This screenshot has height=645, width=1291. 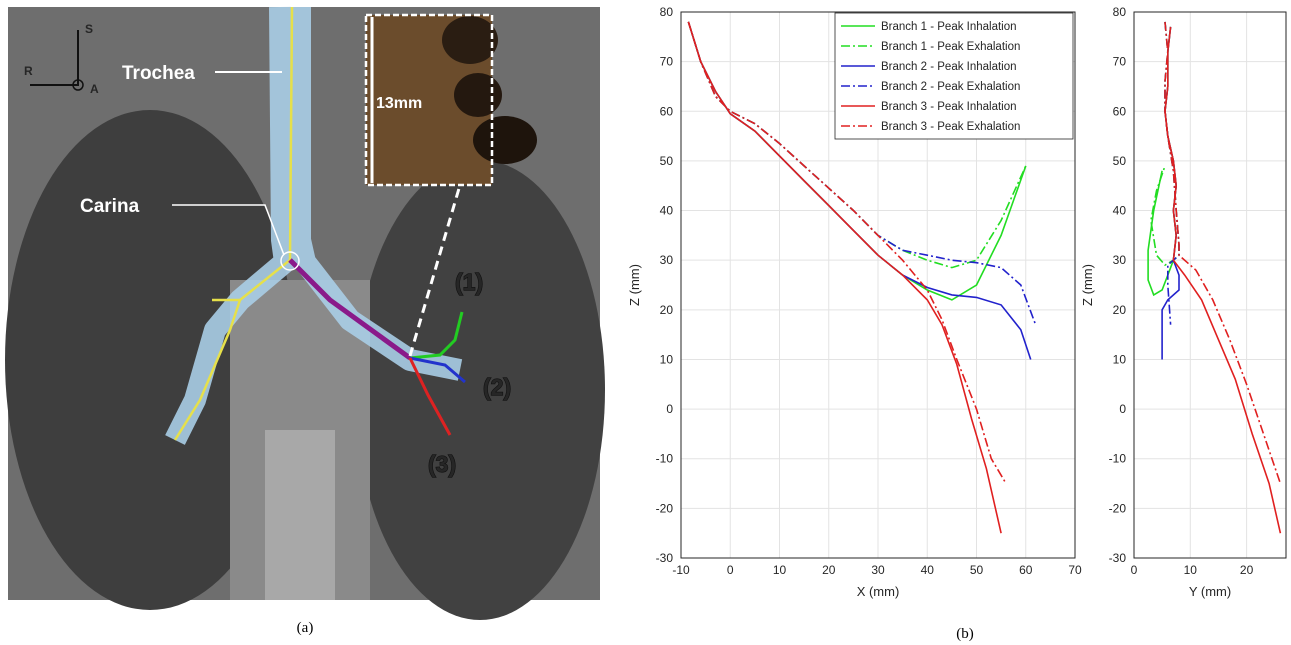 I want to click on x-tick-label: 40, so click(x=928, y=570).